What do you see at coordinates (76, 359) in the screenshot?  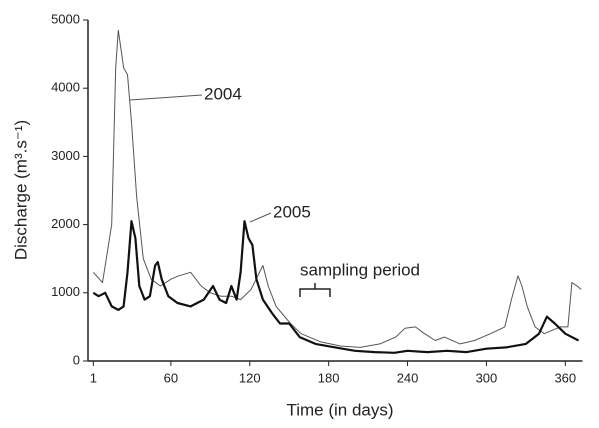 I see `y-tick-label: 0` at bounding box center [76, 359].